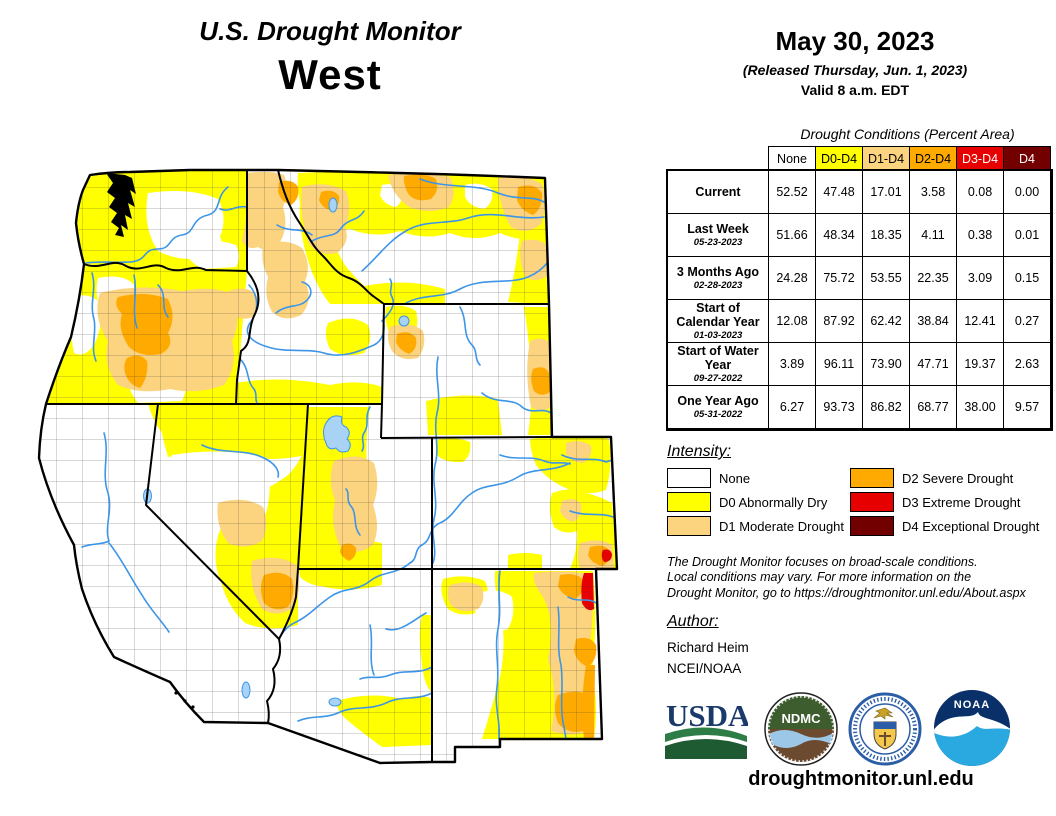 This screenshot has height=816, width=1056. What do you see at coordinates (792, 321) in the screenshot?
I see `value-cell: 12.08` at bounding box center [792, 321].